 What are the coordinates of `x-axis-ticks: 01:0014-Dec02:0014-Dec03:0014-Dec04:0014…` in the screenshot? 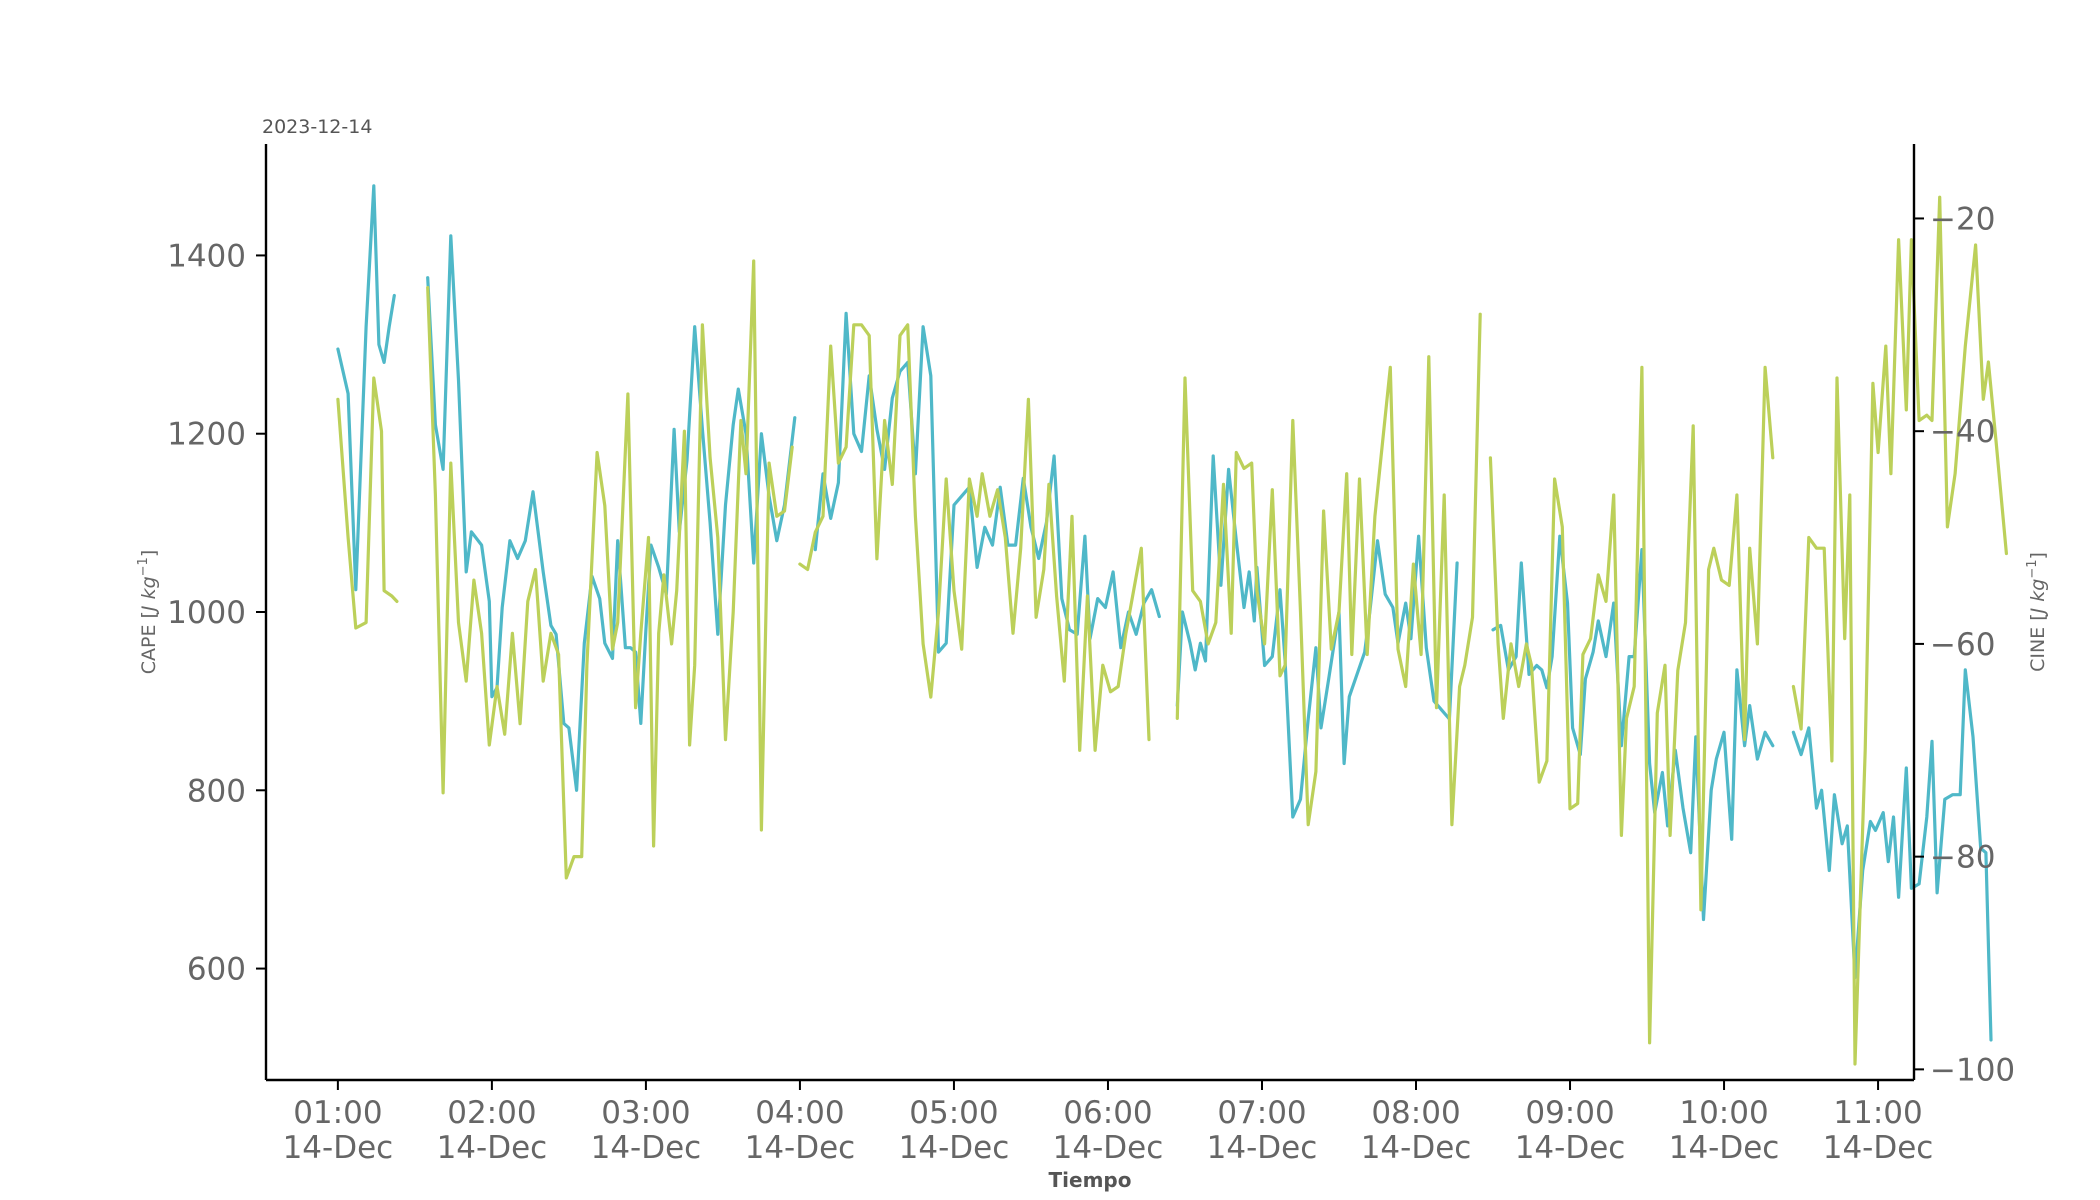 It's located at (1108, 1123).